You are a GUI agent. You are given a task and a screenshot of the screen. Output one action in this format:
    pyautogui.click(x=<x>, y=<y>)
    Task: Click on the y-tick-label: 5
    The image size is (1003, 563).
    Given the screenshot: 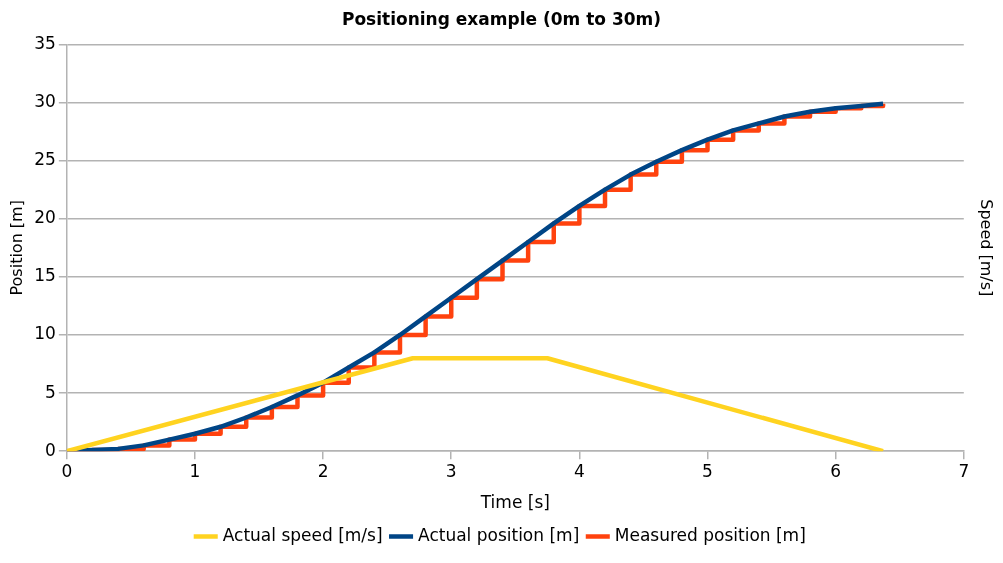 What is the action you would take?
    pyautogui.click(x=50, y=391)
    